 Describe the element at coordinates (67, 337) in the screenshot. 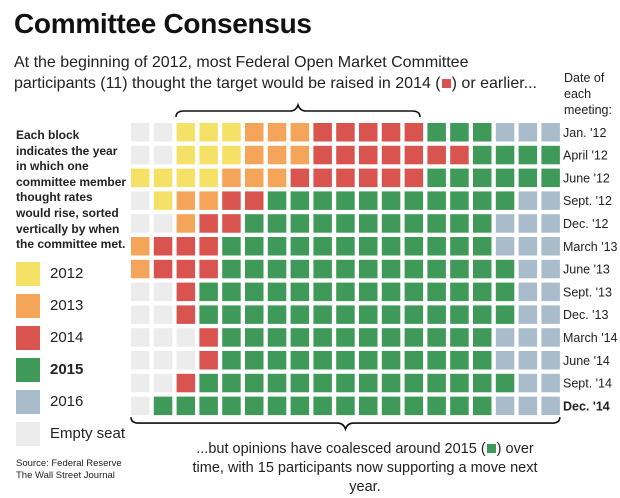

I see `legend-label: 2014` at that location.